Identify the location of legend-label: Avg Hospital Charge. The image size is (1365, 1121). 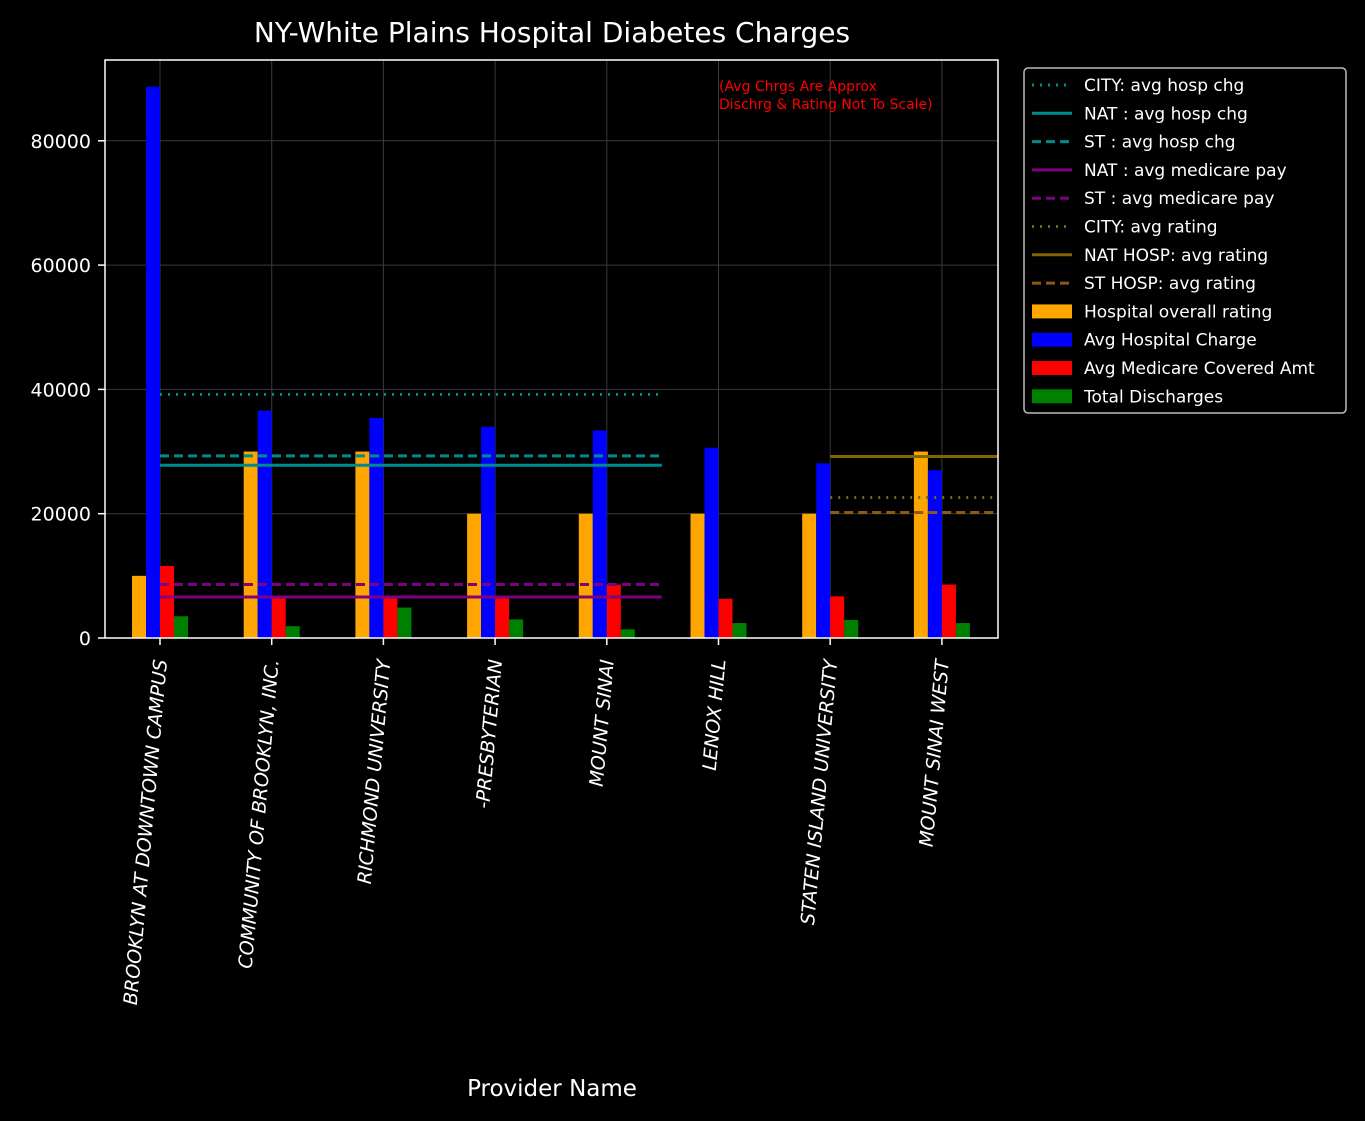
(1170, 341).